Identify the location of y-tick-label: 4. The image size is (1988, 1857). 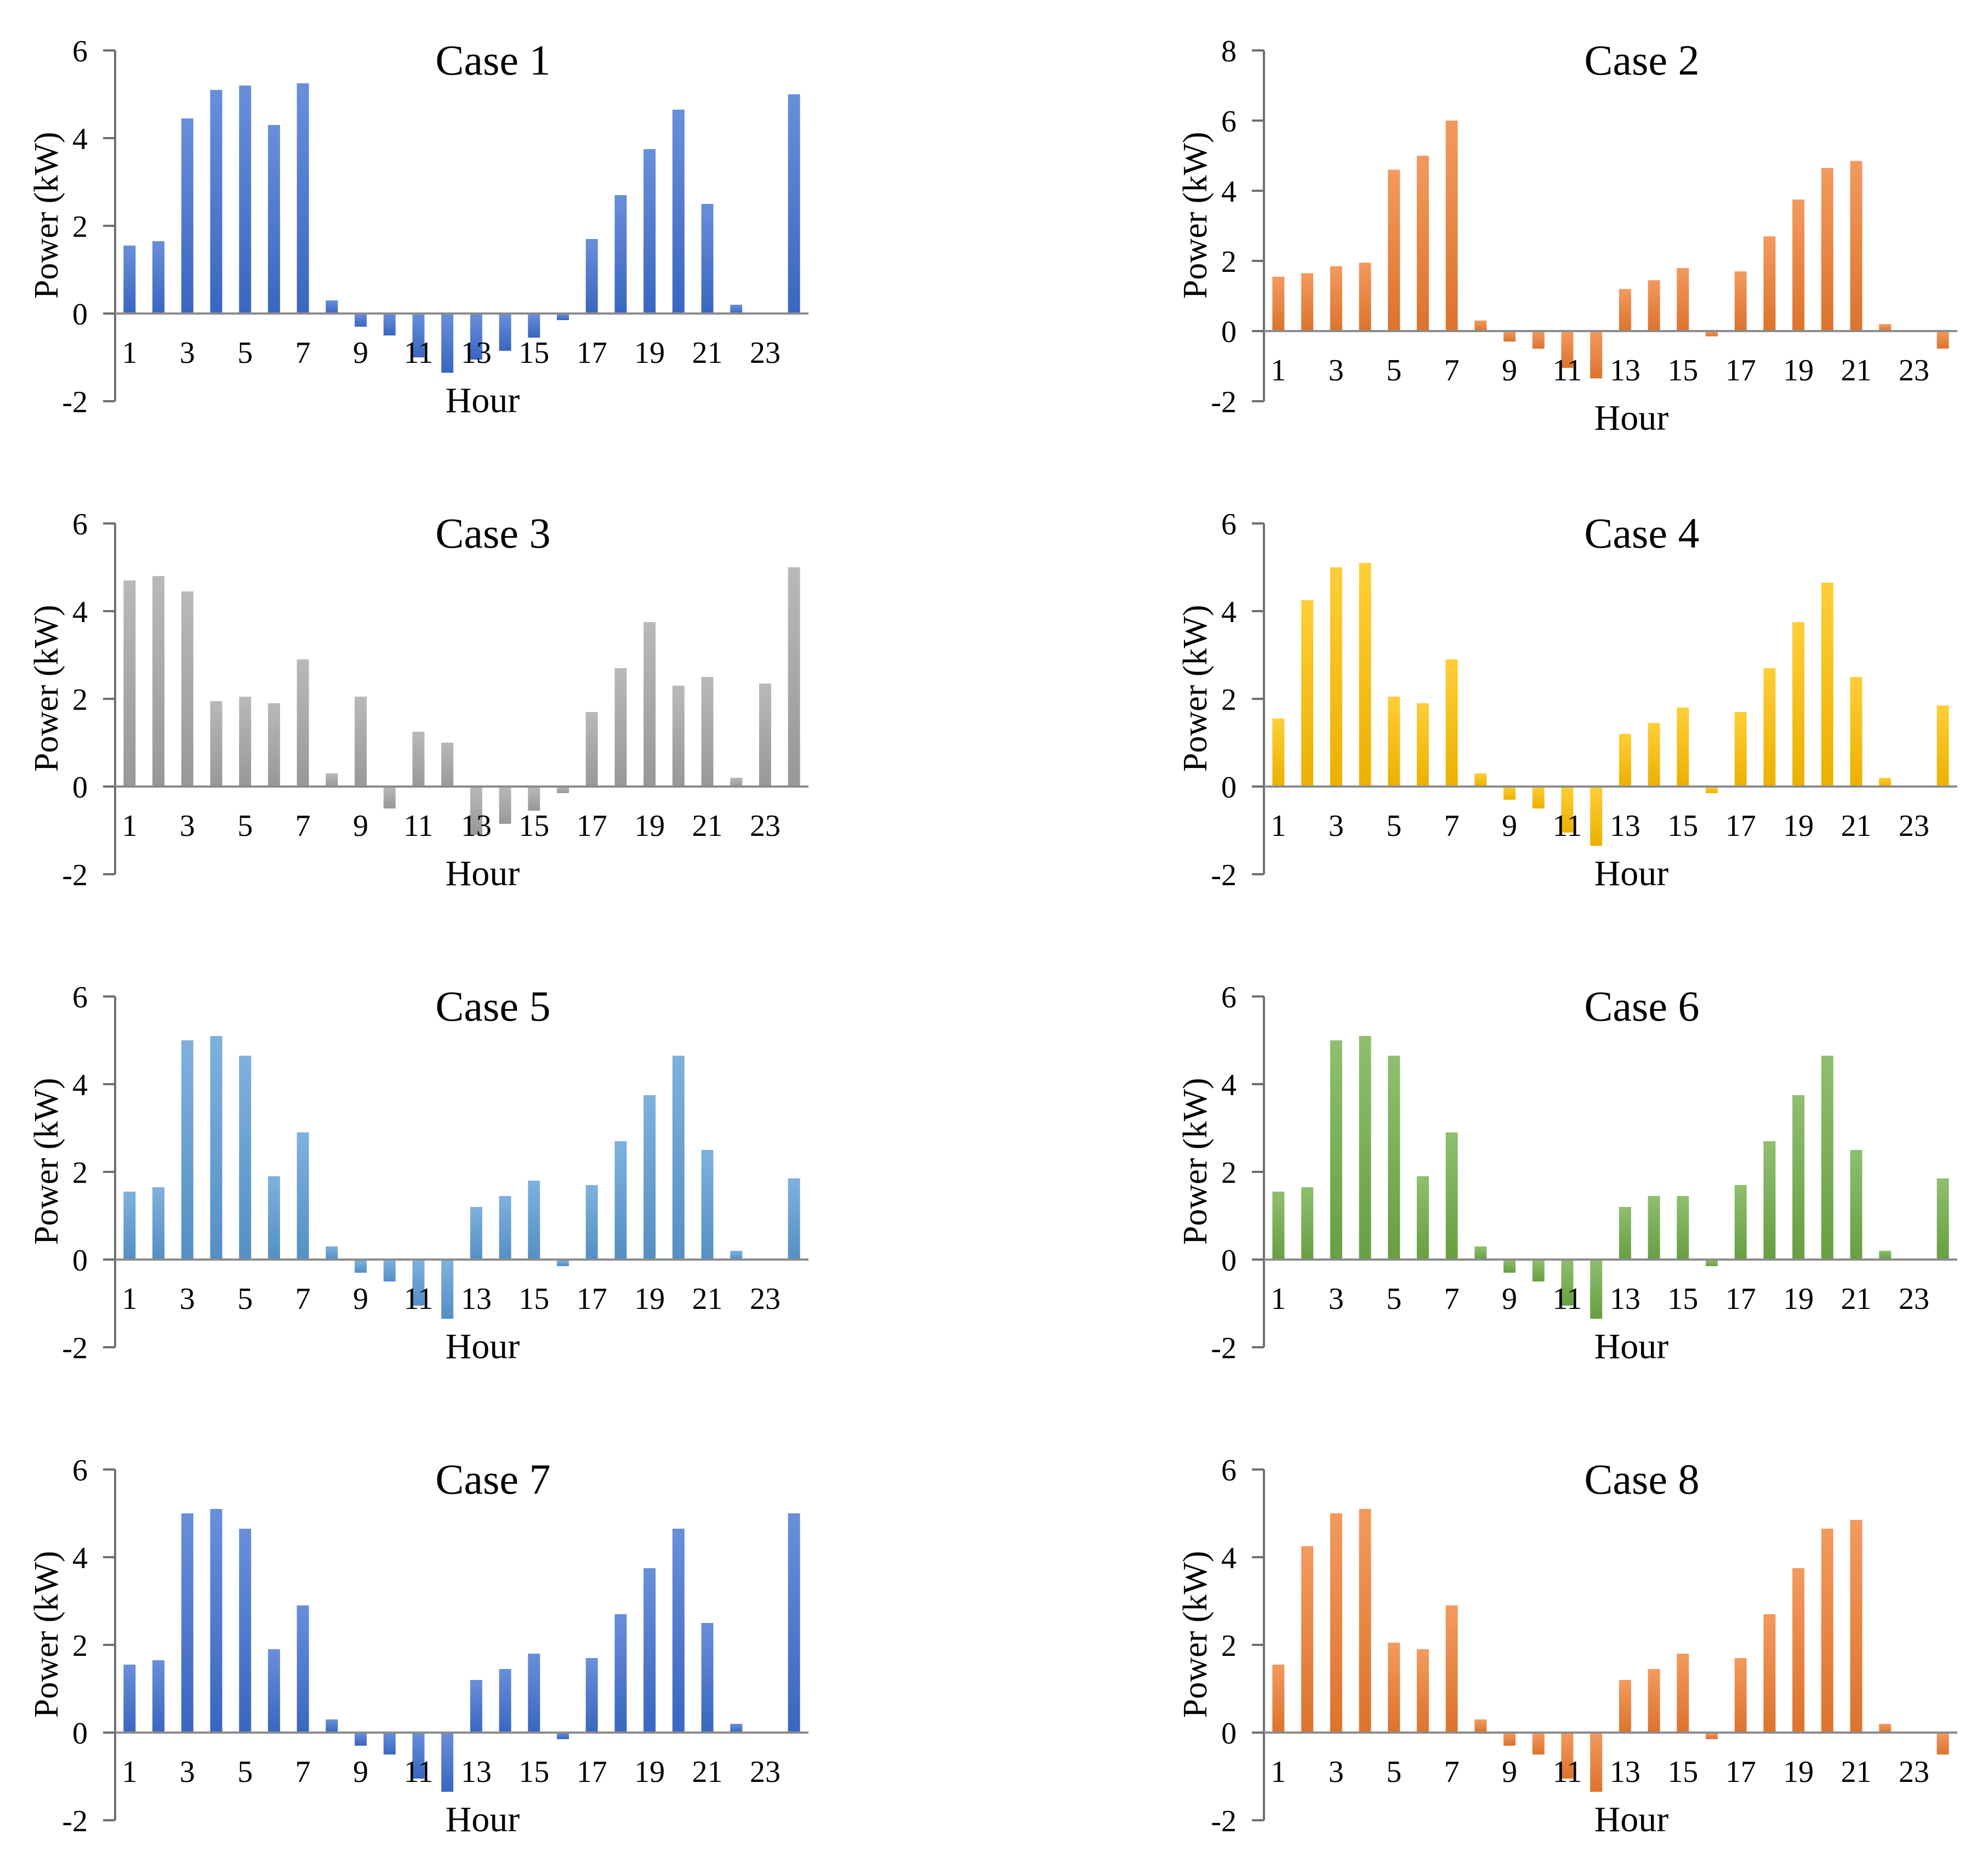
(1229, 1085).